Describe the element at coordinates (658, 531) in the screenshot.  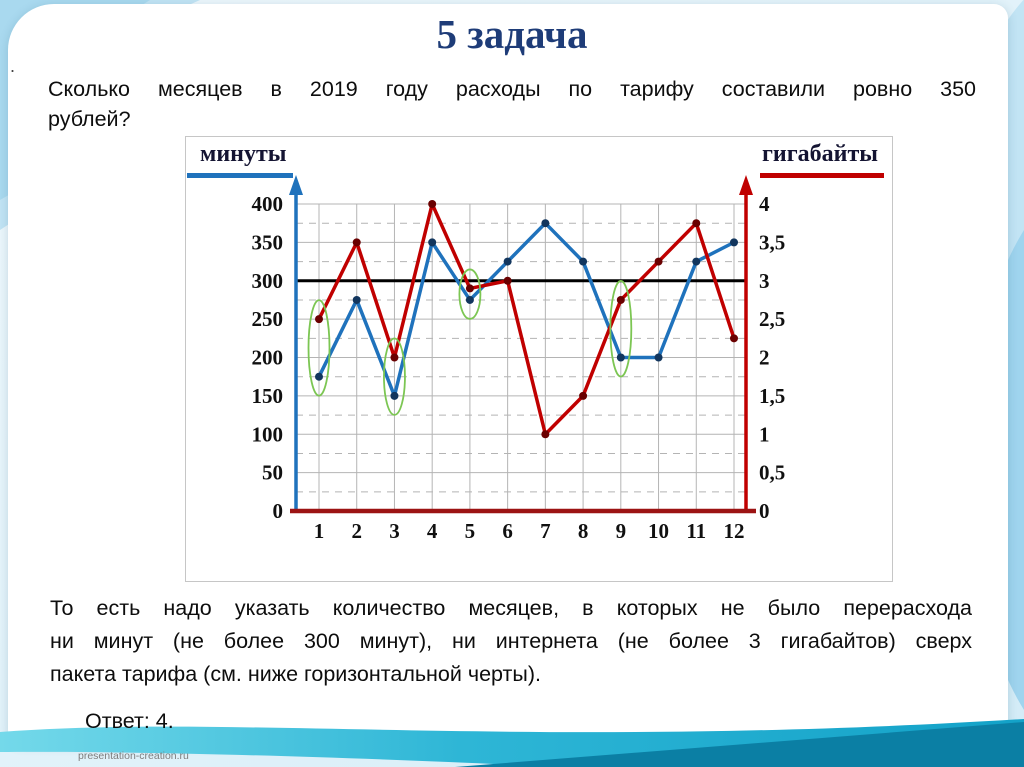
I see `x-axis-tick: 10` at that location.